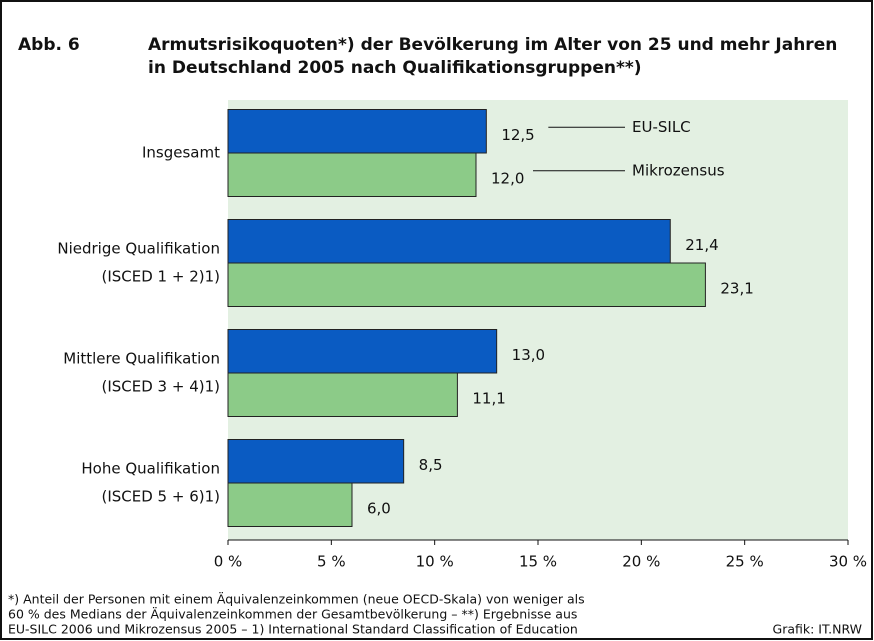 This screenshot has height=641, width=874. Describe the element at coordinates (435, 562) in the screenshot. I see `x-tick-label: 10 %` at that location.